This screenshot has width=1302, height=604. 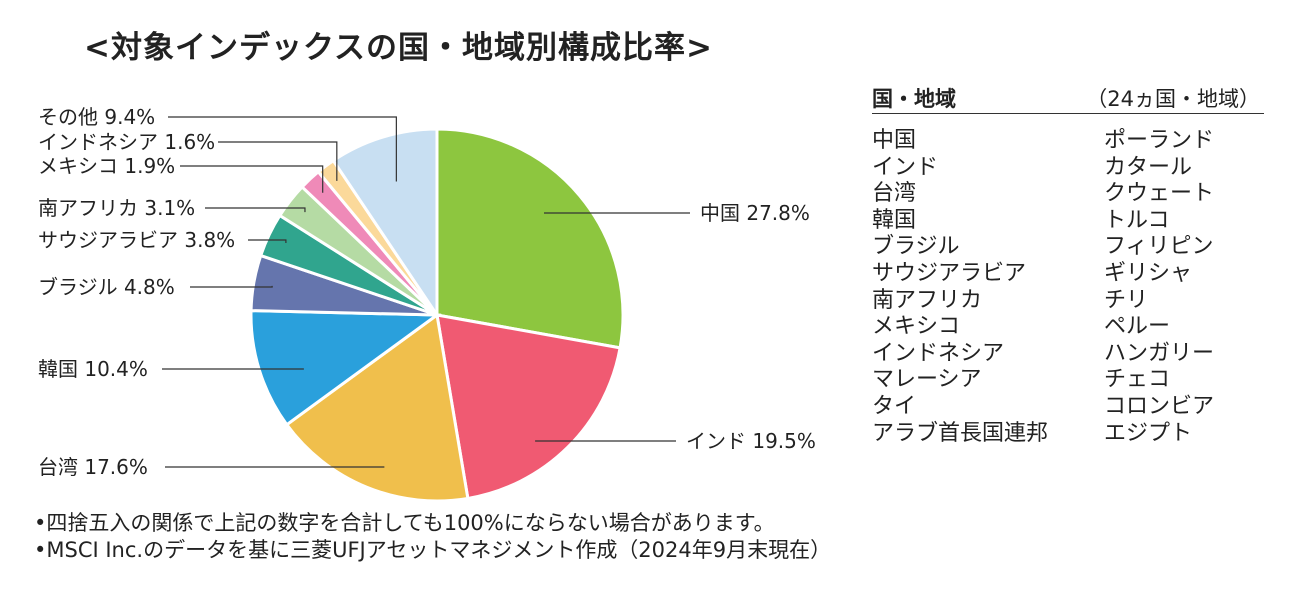 What do you see at coordinates (1148, 433) in the screenshot?
I see `right-country-item: エジプト` at bounding box center [1148, 433].